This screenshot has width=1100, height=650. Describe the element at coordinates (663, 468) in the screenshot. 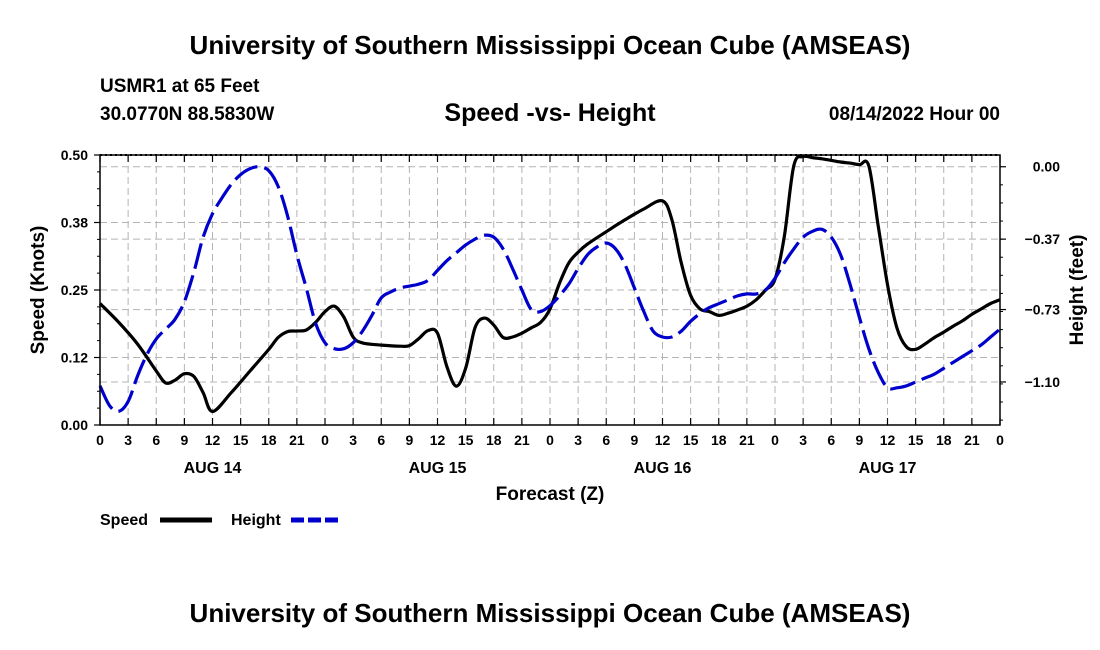

I see `day-label: AUG 16` at that location.